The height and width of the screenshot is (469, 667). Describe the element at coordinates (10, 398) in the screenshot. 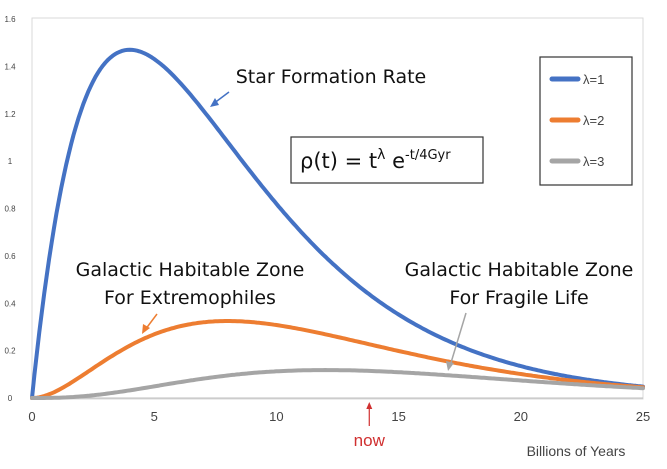

I see `y-tick-label: 0` at that location.